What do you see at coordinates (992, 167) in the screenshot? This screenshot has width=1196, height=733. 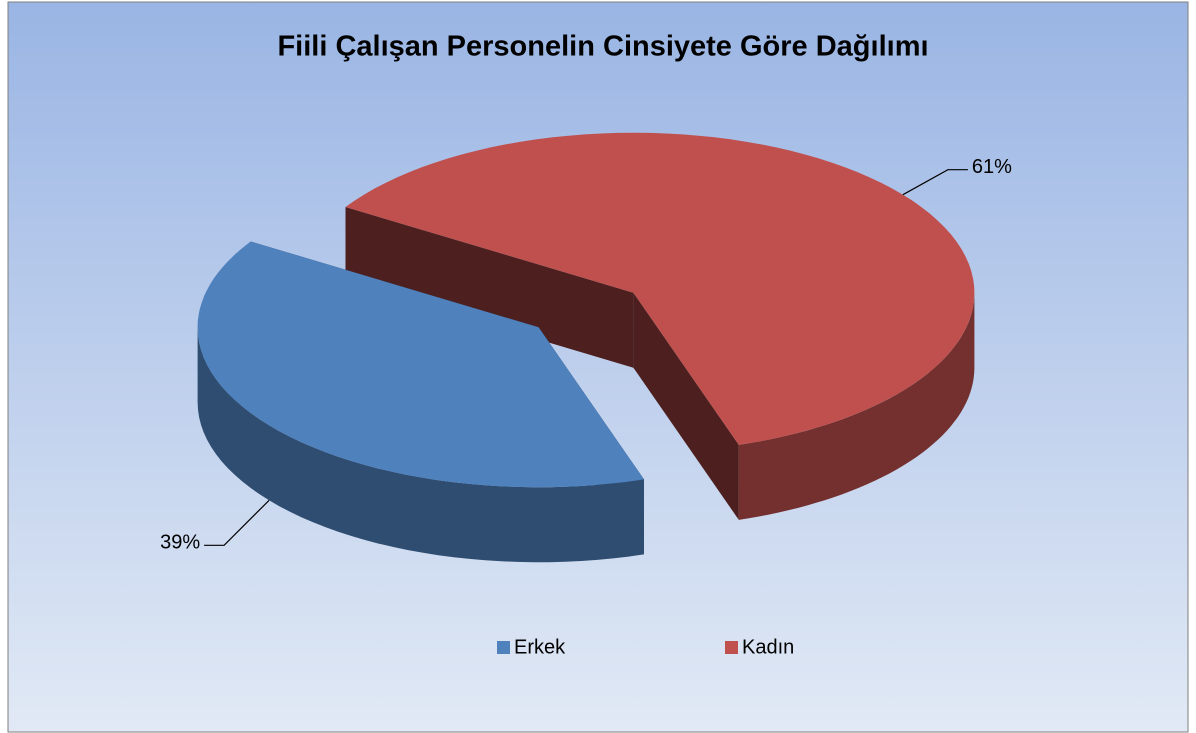 I see `data-label: 61%` at bounding box center [992, 167].